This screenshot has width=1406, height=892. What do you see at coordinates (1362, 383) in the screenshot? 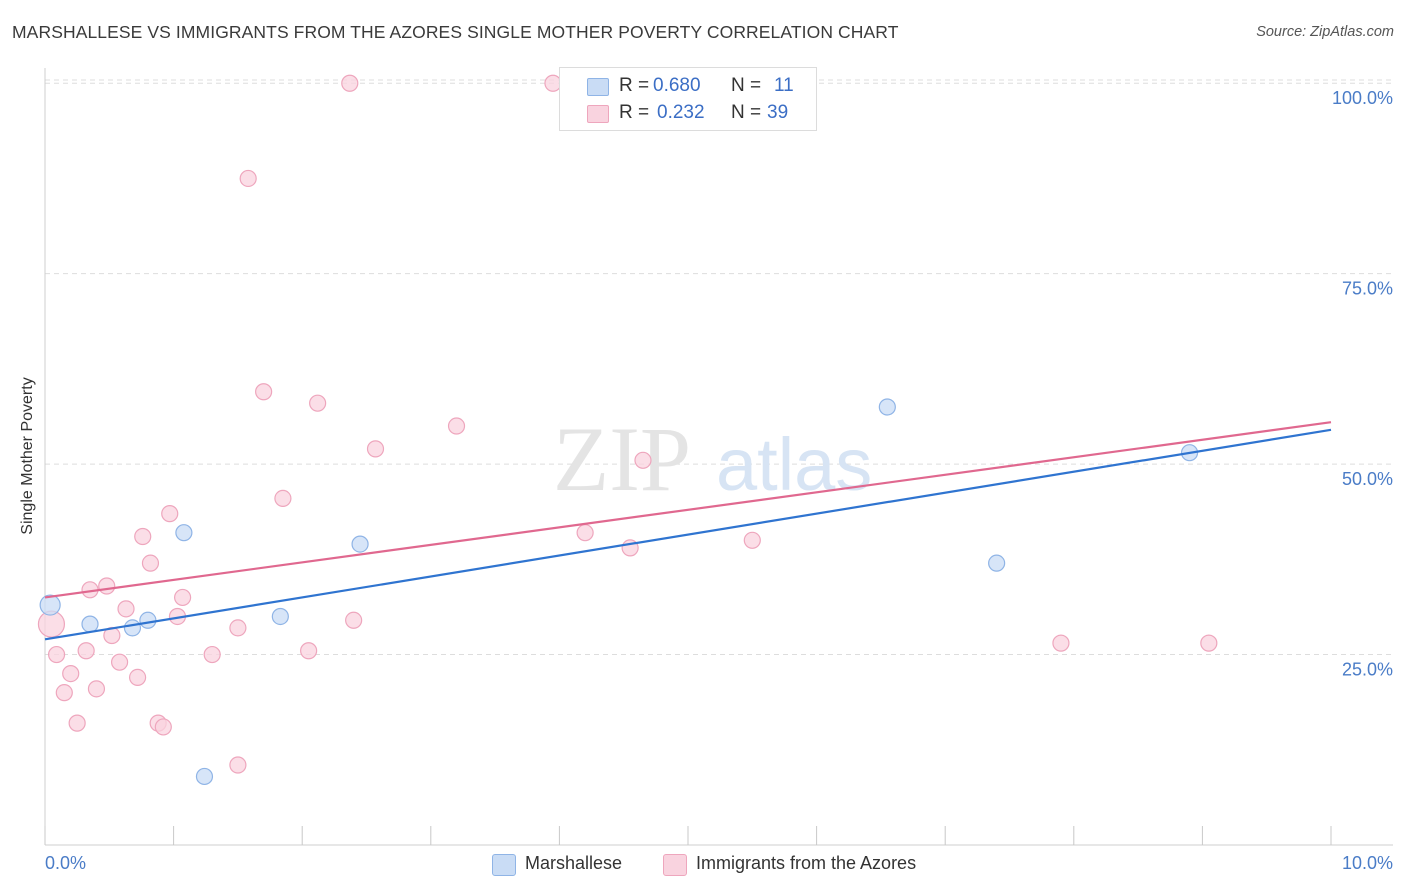
I see `y-tick-labels: 25.0% 50.0% 75.0% 100.0%` at bounding box center [1362, 383].